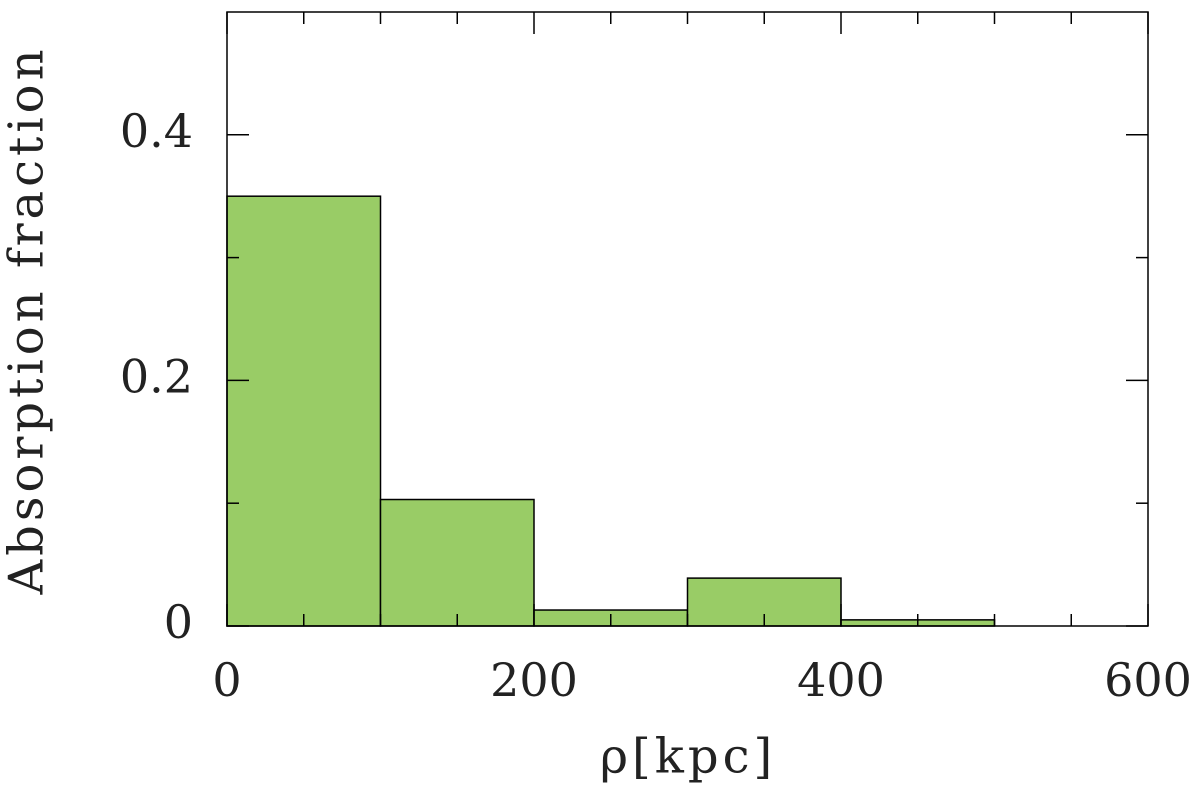 The height and width of the screenshot is (788, 1200). Describe the element at coordinates (841, 680) in the screenshot. I see `x-tick-label: 400` at that location.